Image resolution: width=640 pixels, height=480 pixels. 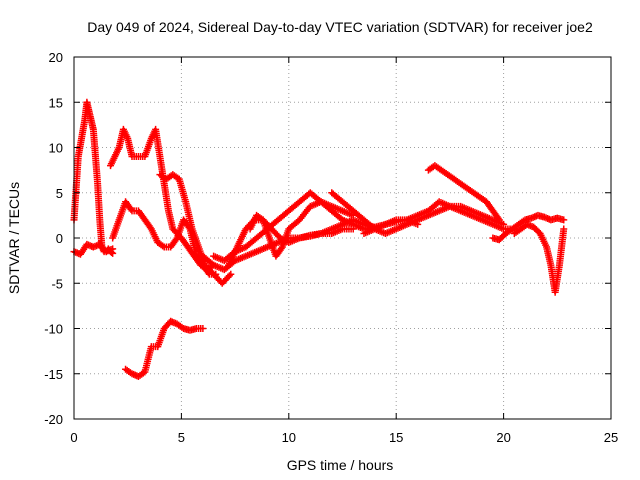 I want to click on x-tick-label: 5, so click(x=181, y=437).